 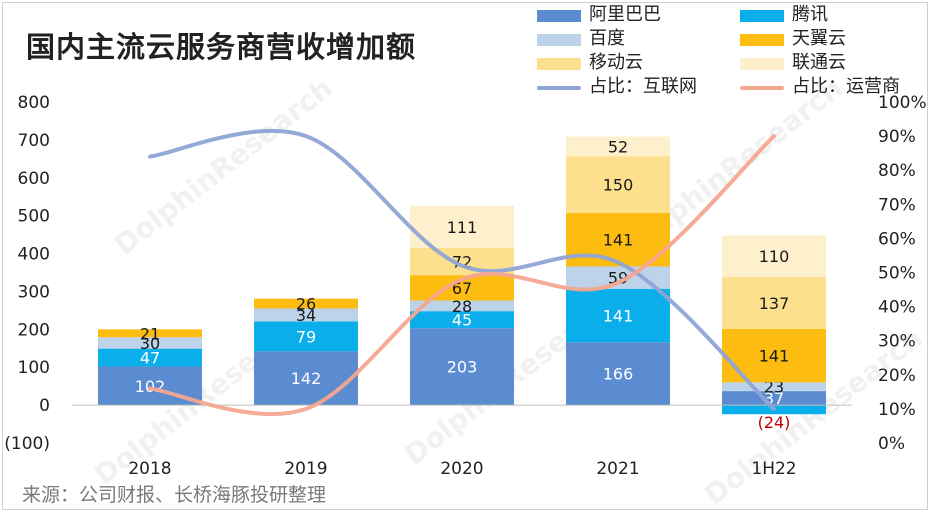 I want to click on x-tick-label: 2020, so click(x=461, y=469).